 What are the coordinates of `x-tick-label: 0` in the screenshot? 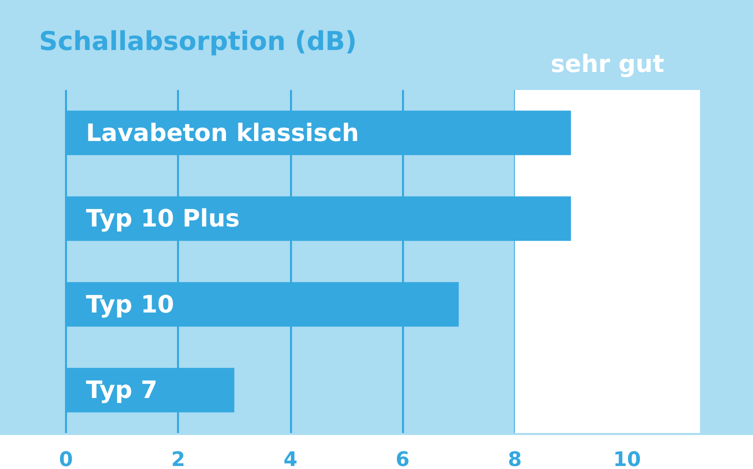 It's located at (66, 458).